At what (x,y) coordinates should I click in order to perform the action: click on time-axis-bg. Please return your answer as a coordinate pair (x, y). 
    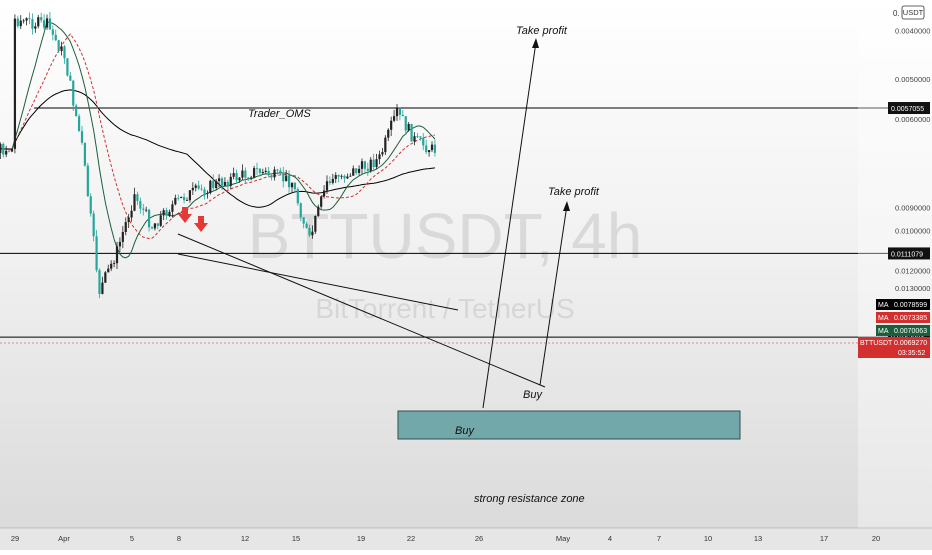
    Looking at the image, I should click on (466, 539).